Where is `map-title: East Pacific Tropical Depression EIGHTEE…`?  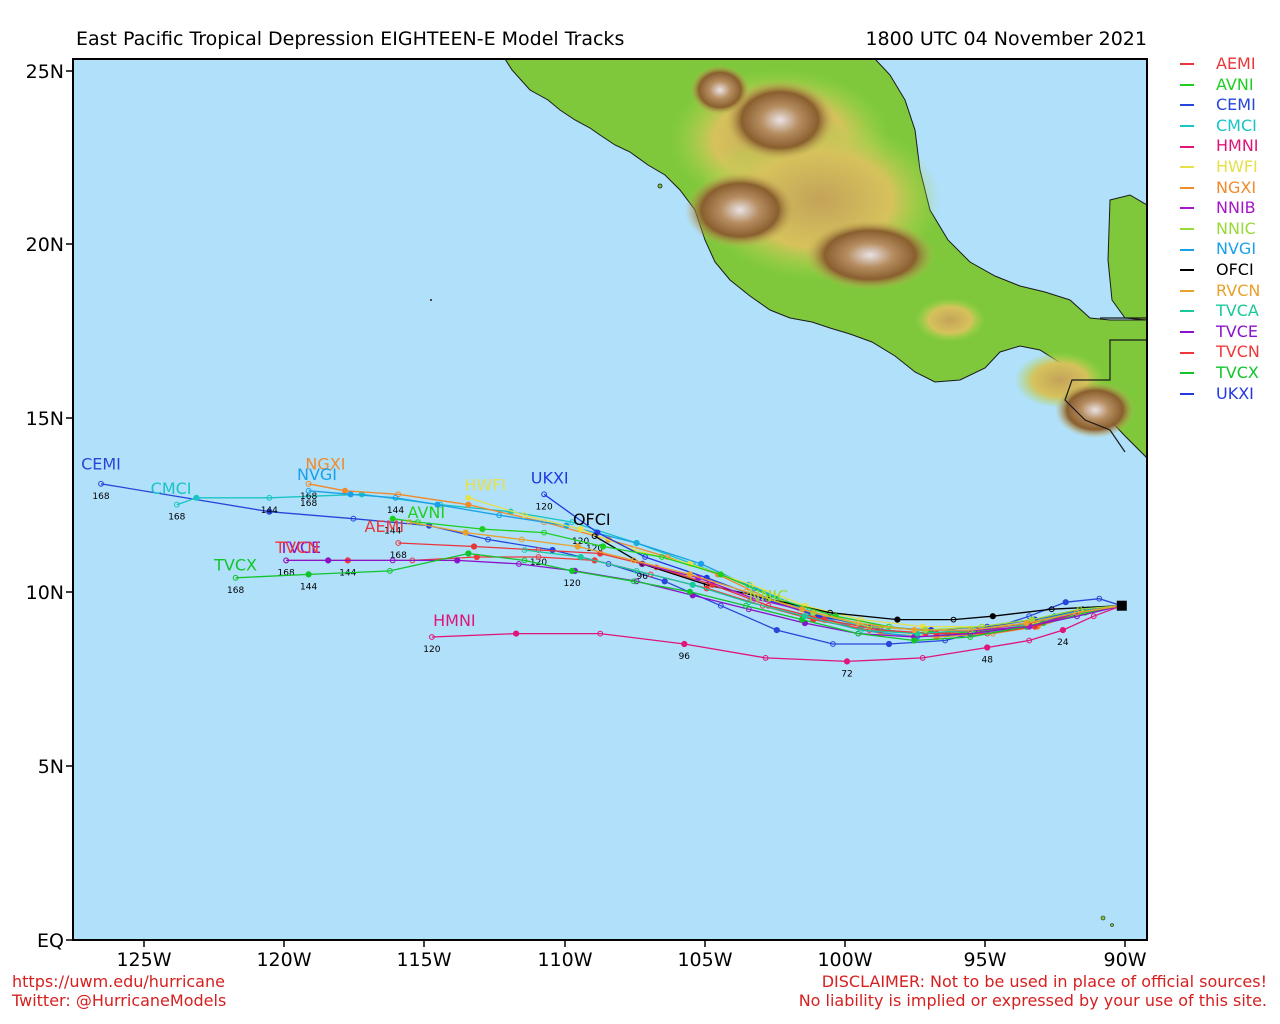 map-title: East Pacific Tropical Depression EIGHTEE… is located at coordinates (350, 39).